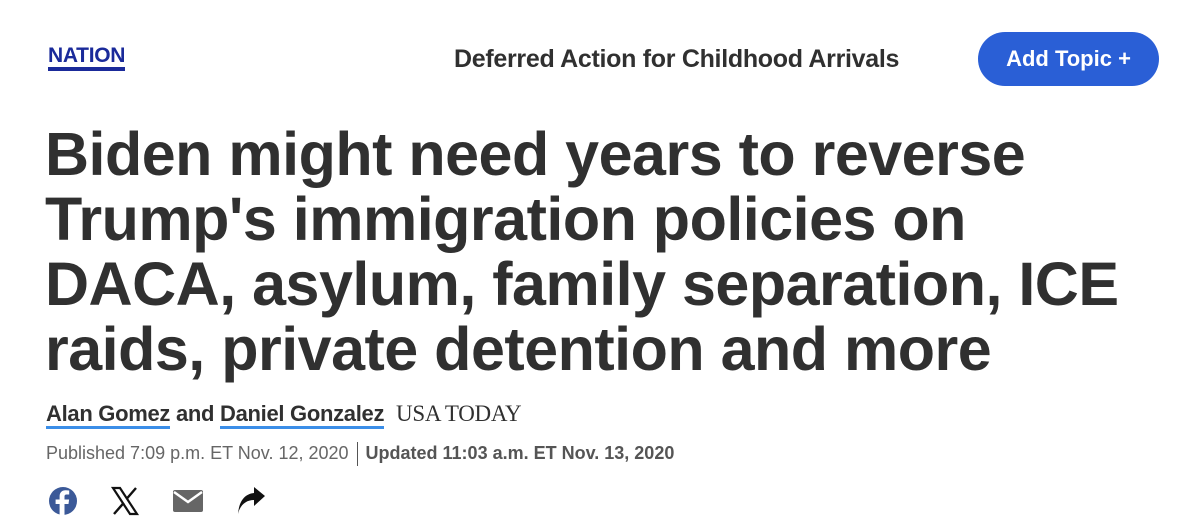  What do you see at coordinates (357, 454) in the screenshot?
I see `divider` at bounding box center [357, 454].